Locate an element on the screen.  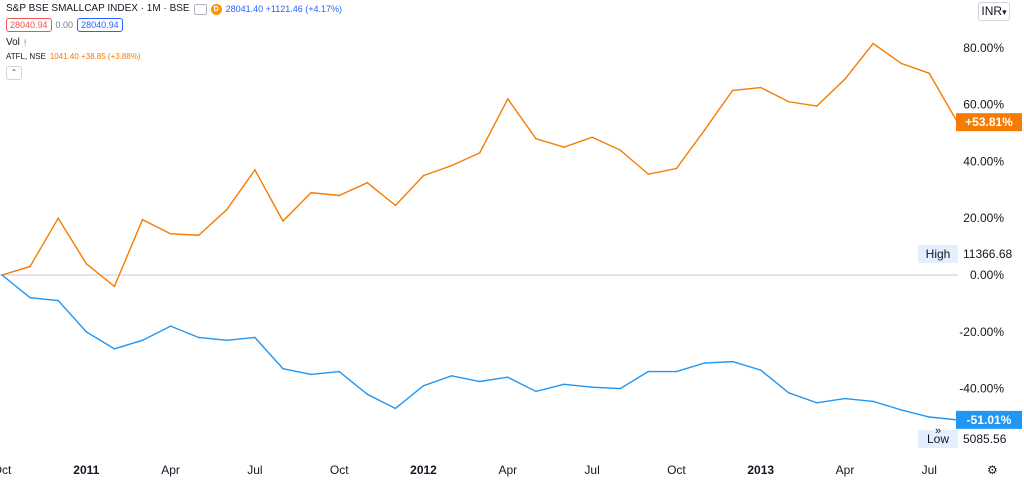
currency-selector: INR▾ is located at coordinates (994, 11).